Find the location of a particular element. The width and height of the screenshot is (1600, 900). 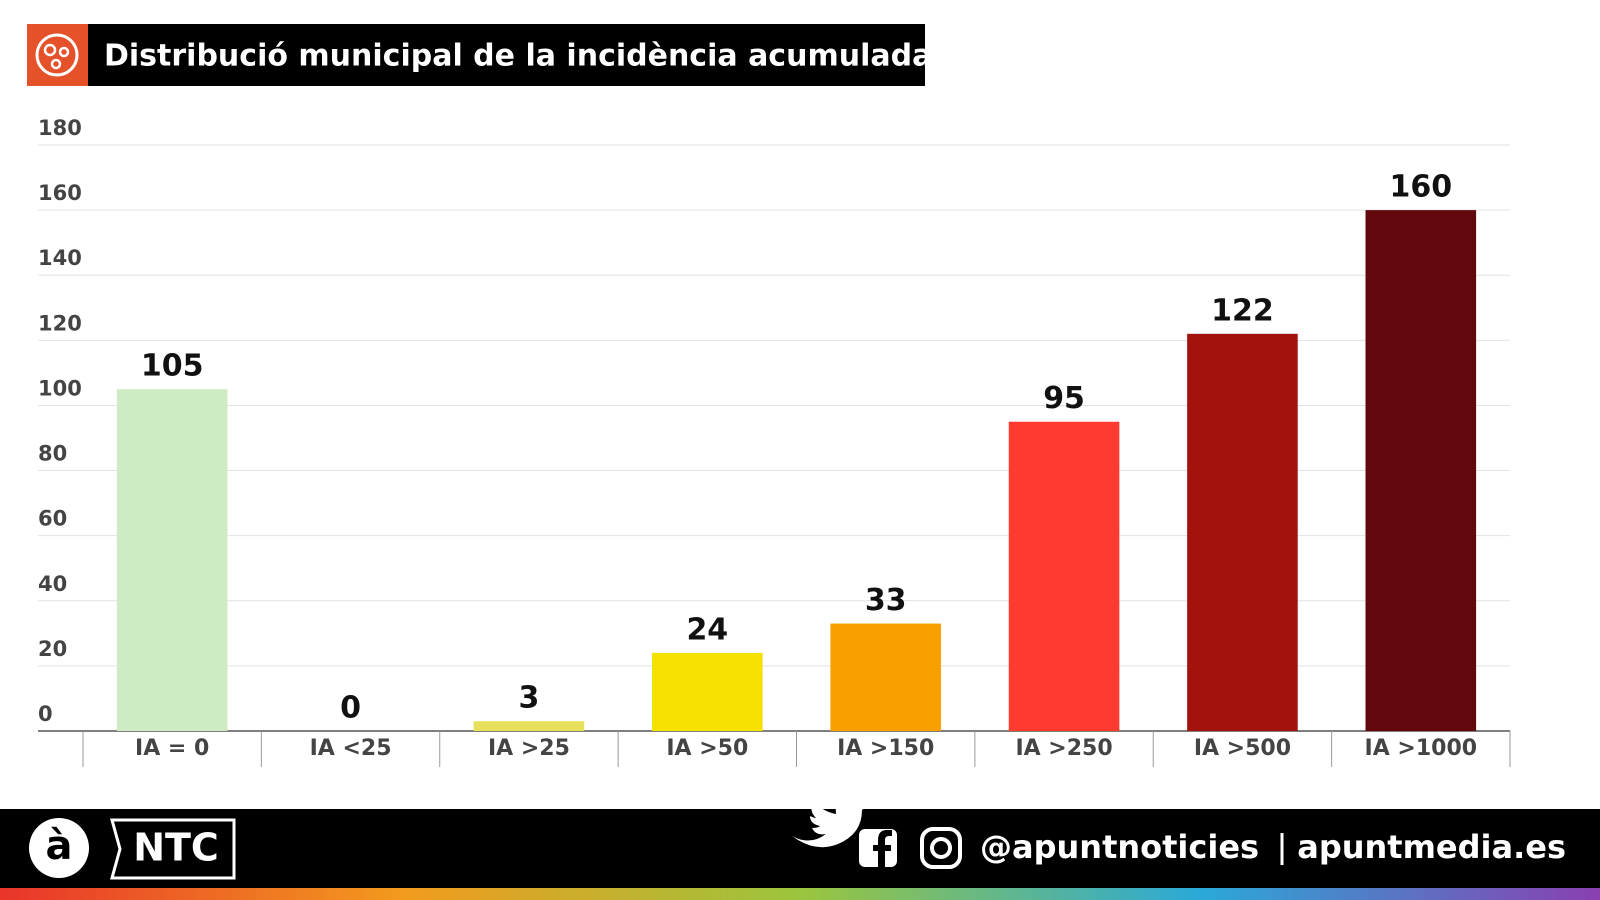

facebook-f is located at coordinates (882, 848).